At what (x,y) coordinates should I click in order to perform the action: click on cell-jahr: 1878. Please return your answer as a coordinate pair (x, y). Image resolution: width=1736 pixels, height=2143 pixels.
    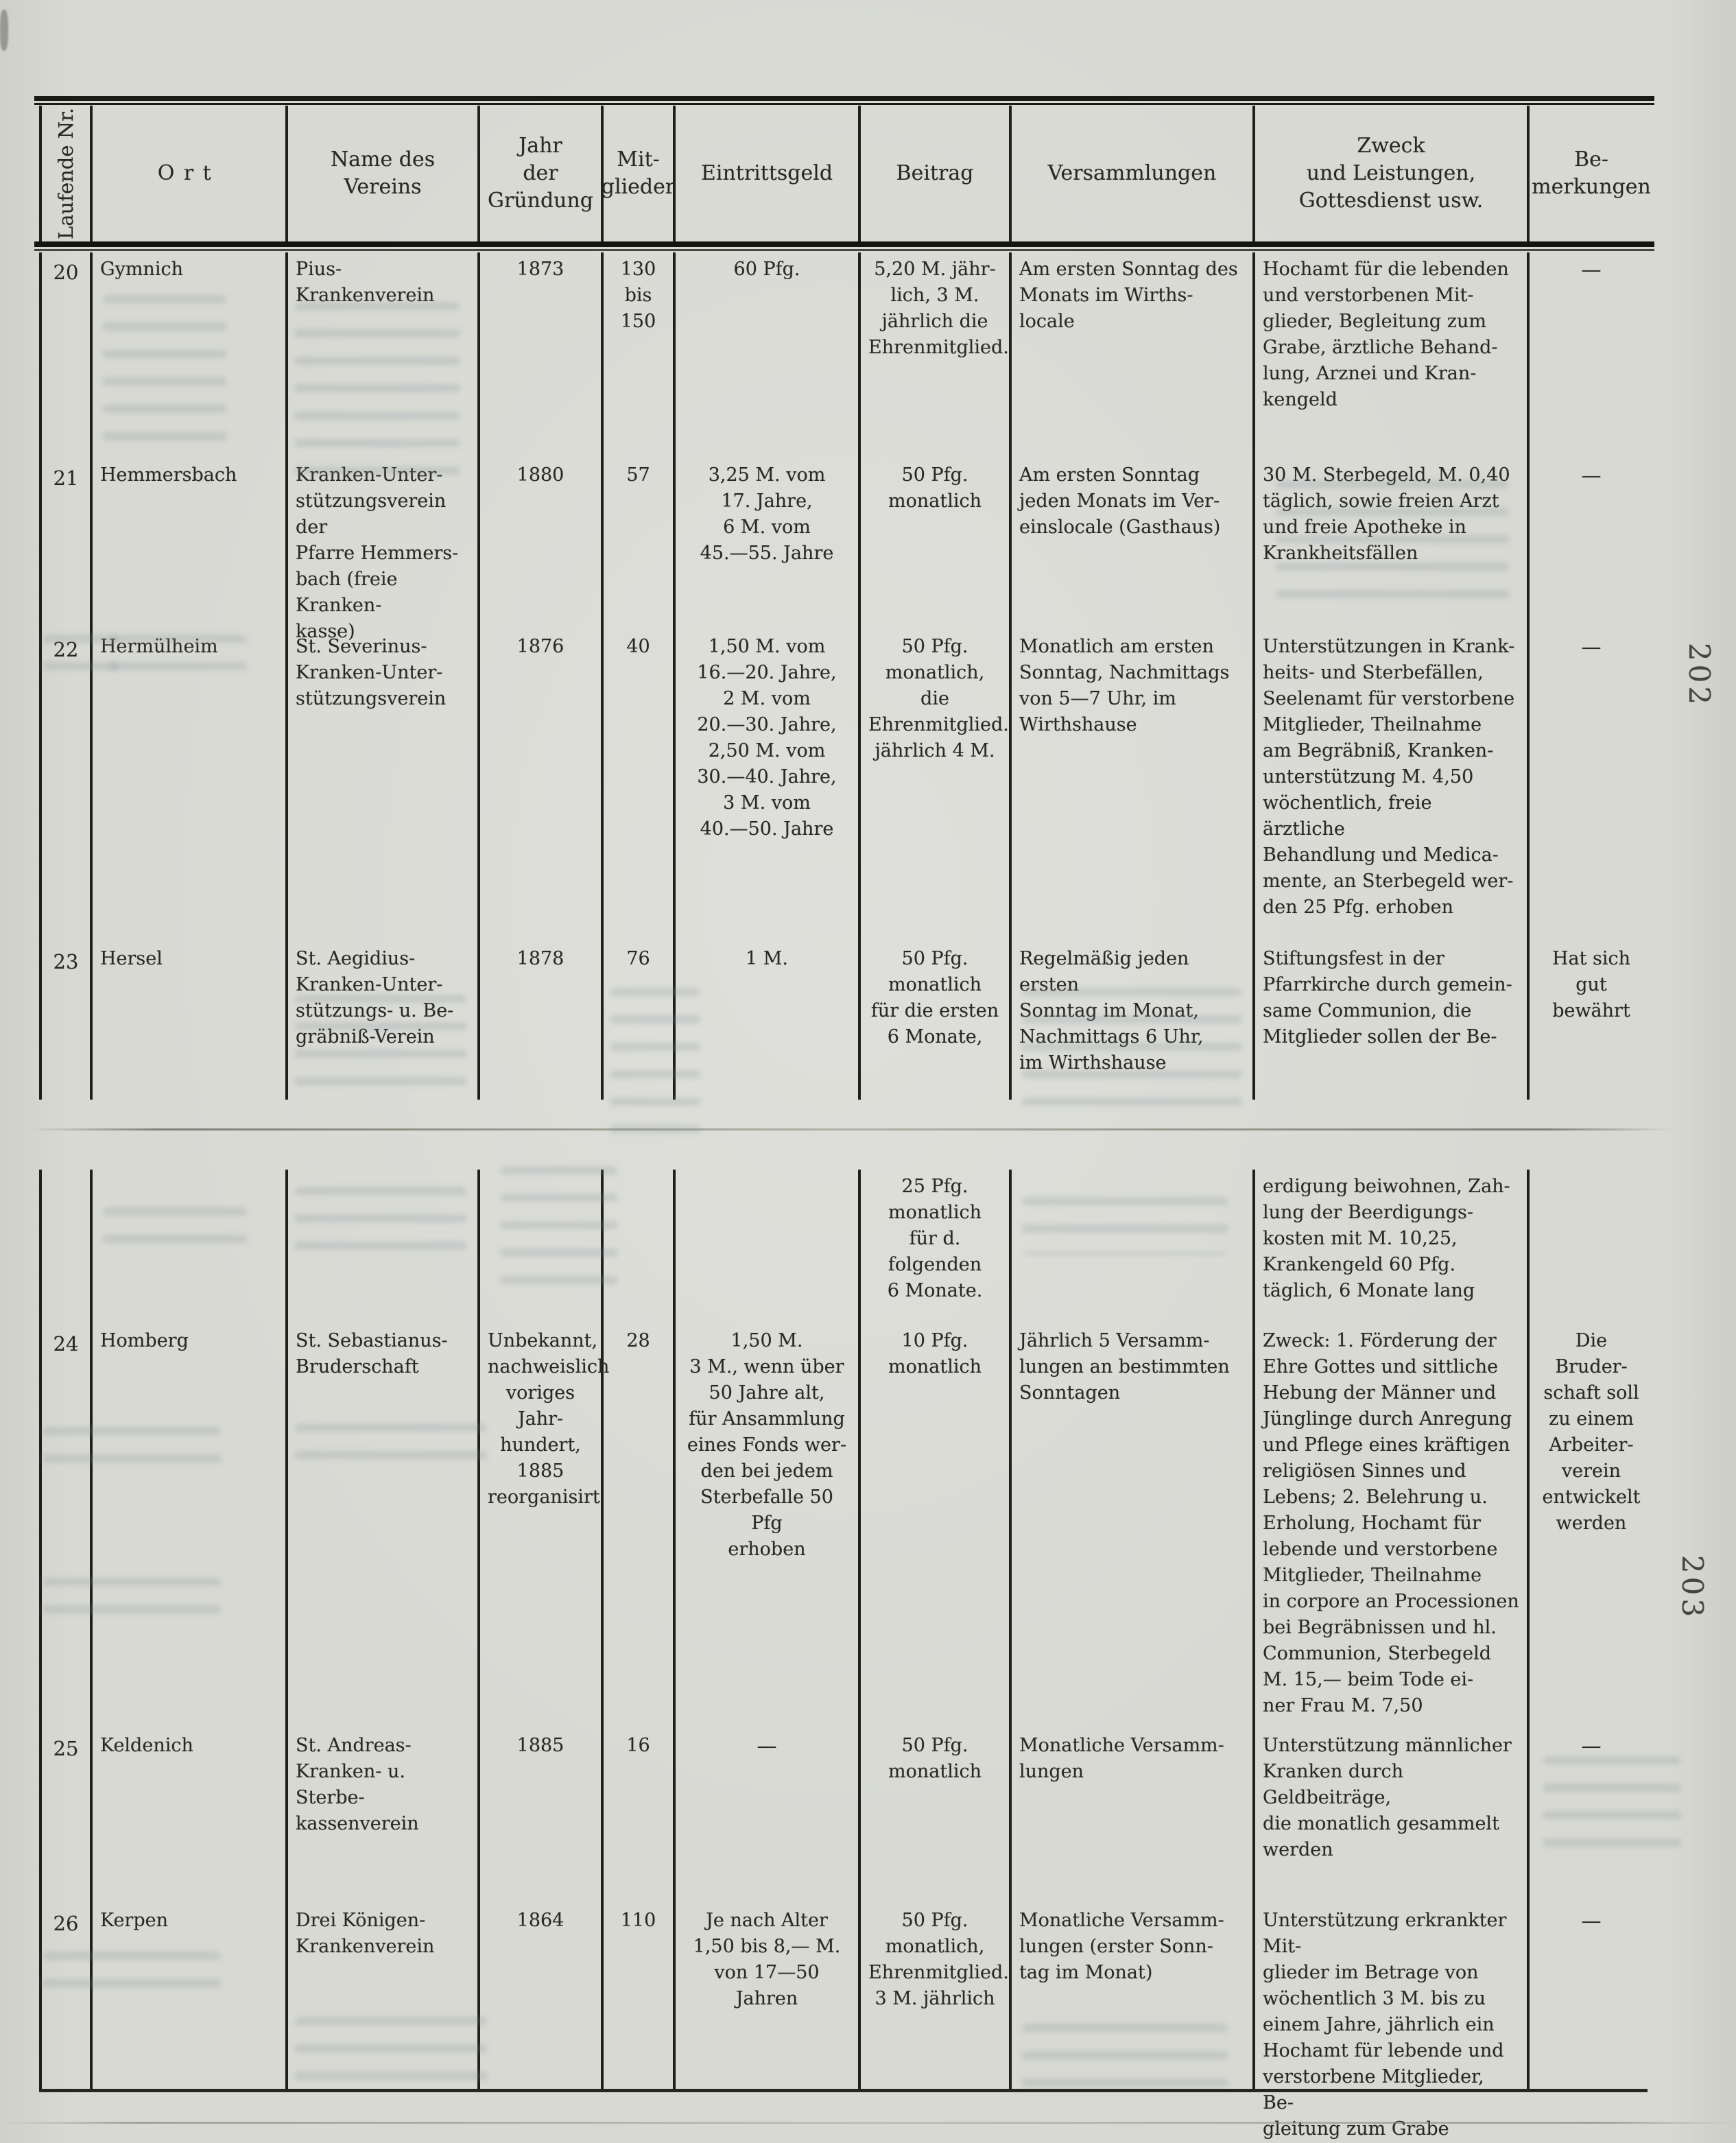
    Looking at the image, I should click on (542, 1021).